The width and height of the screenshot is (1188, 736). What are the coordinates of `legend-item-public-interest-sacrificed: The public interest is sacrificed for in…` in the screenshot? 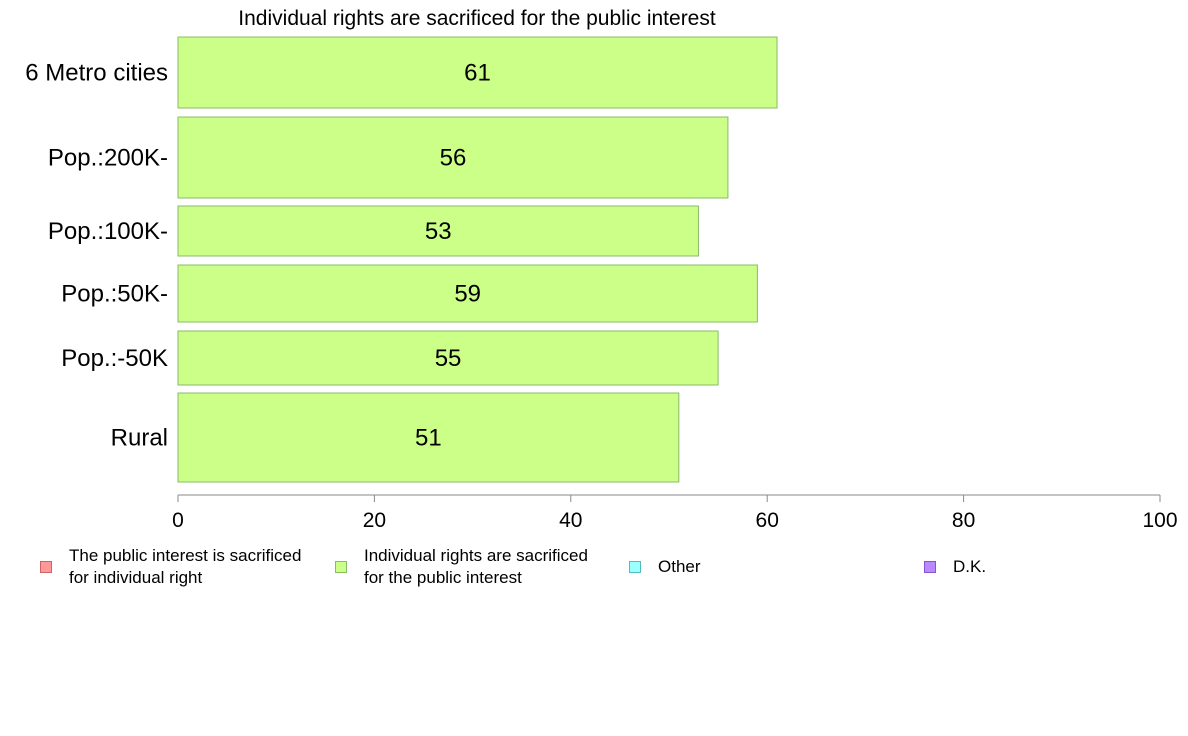 It's located at (170, 567).